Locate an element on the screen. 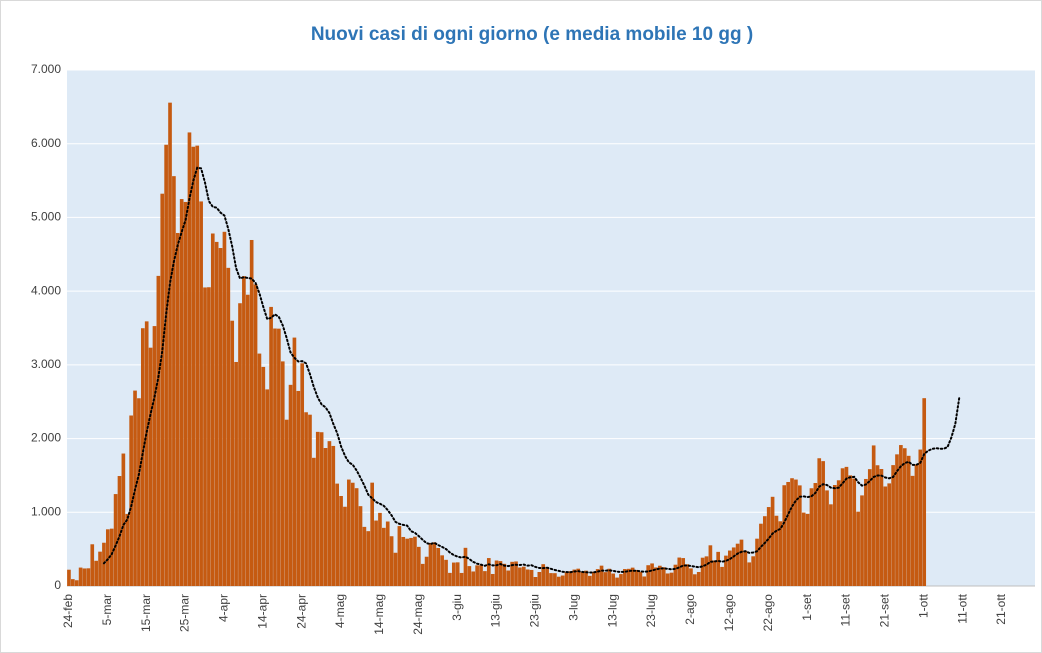 This screenshot has height=653, width=1042. x-tick-label: 1-ott is located at coordinates (923, 605).